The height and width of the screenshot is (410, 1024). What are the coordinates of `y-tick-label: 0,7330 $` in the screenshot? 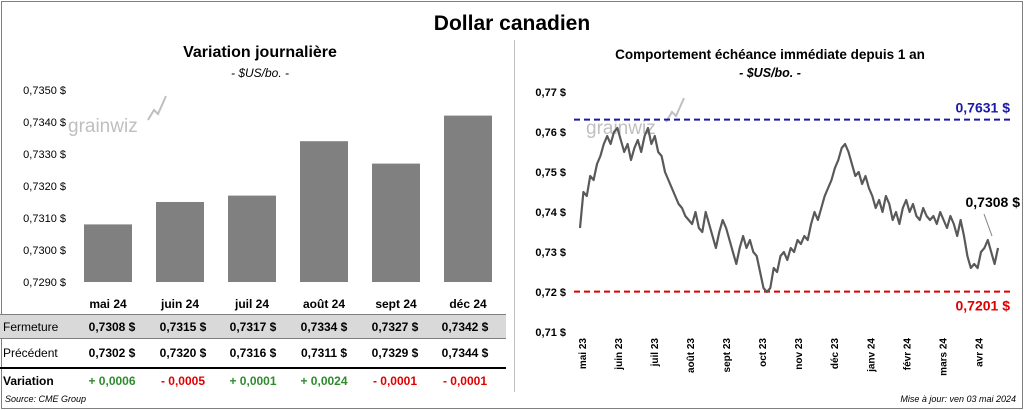 It's located at (44, 155).